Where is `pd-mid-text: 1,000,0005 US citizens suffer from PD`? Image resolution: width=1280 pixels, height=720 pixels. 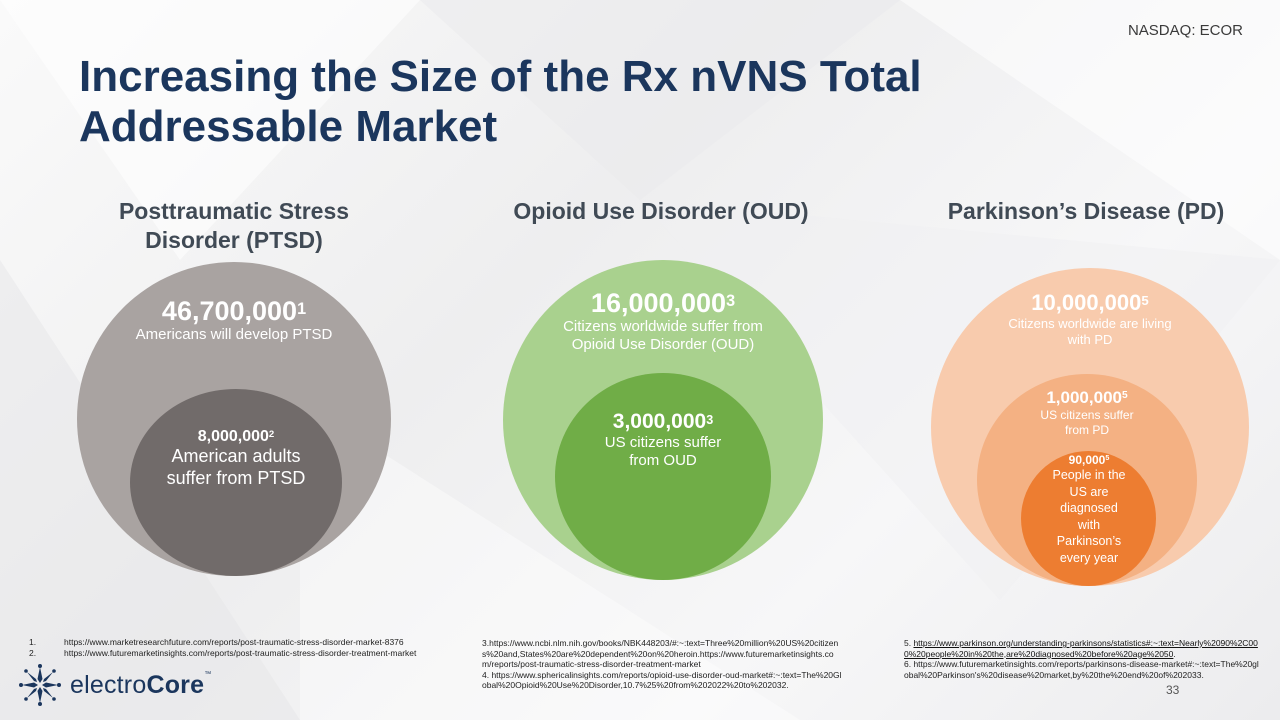 pd-mid-text: 1,000,0005 US citizens suffer from PD is located at coordinates (1087, 413).